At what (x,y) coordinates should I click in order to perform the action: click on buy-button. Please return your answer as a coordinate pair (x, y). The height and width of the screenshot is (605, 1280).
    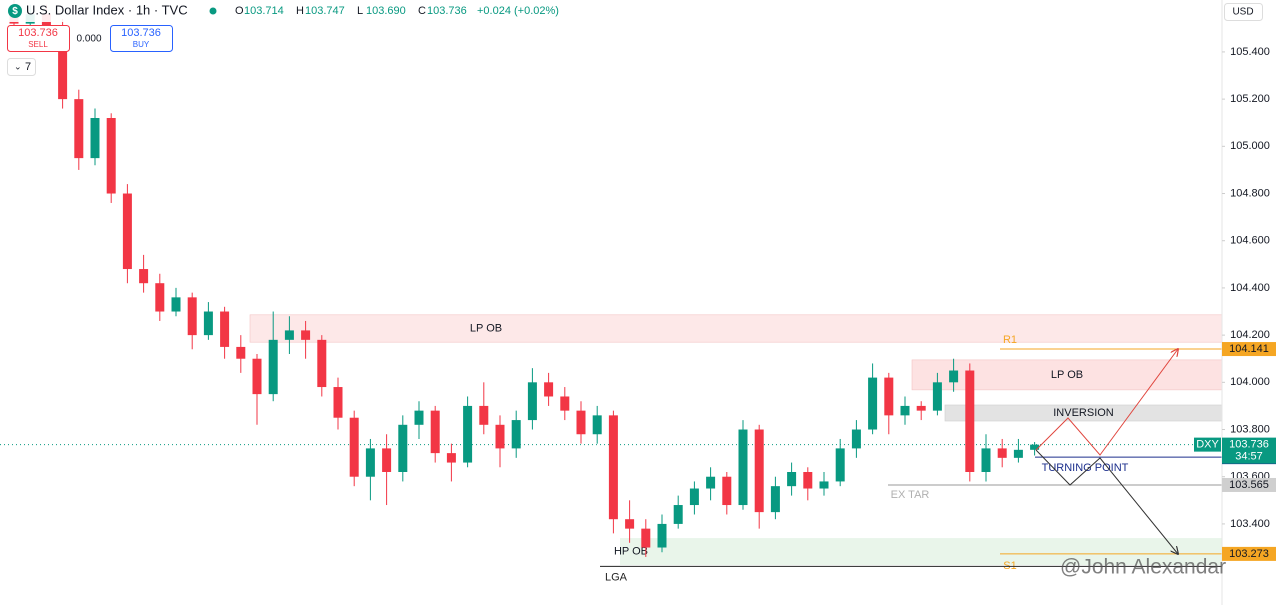
    Looking at the image, I should click on (141, 38).